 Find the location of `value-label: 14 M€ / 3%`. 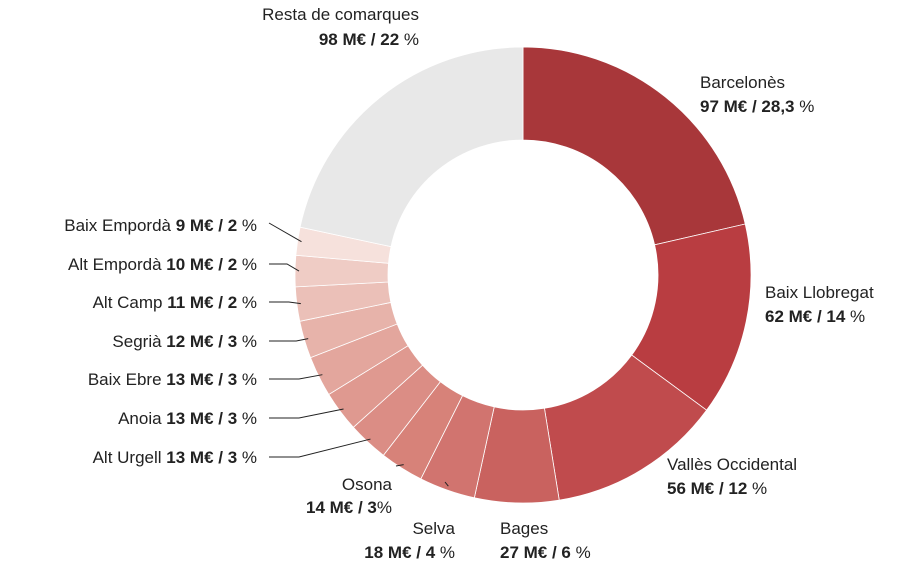

value-label: 14 M€ / 3% is located at coordinates (349, 507).